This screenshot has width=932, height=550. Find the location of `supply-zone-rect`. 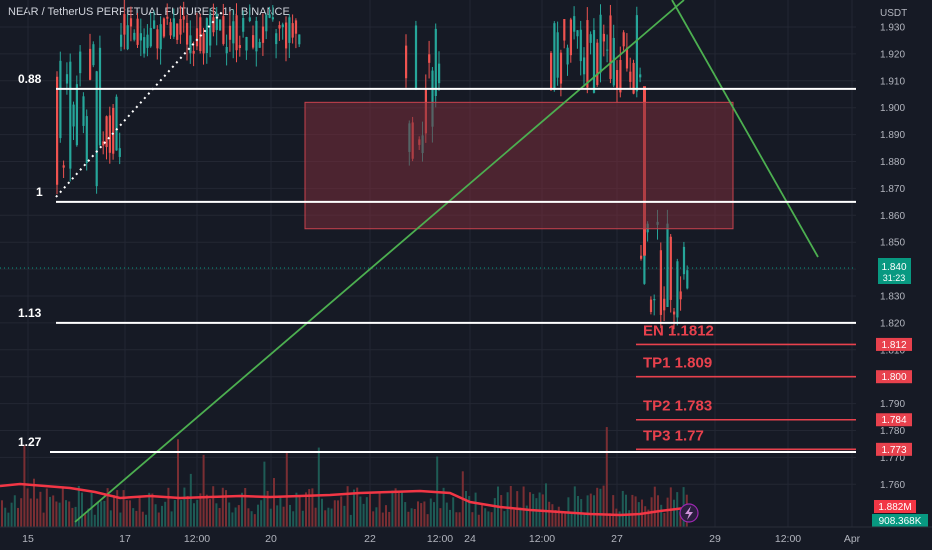

supply-zone-rect is located at coordinates (519, 165).